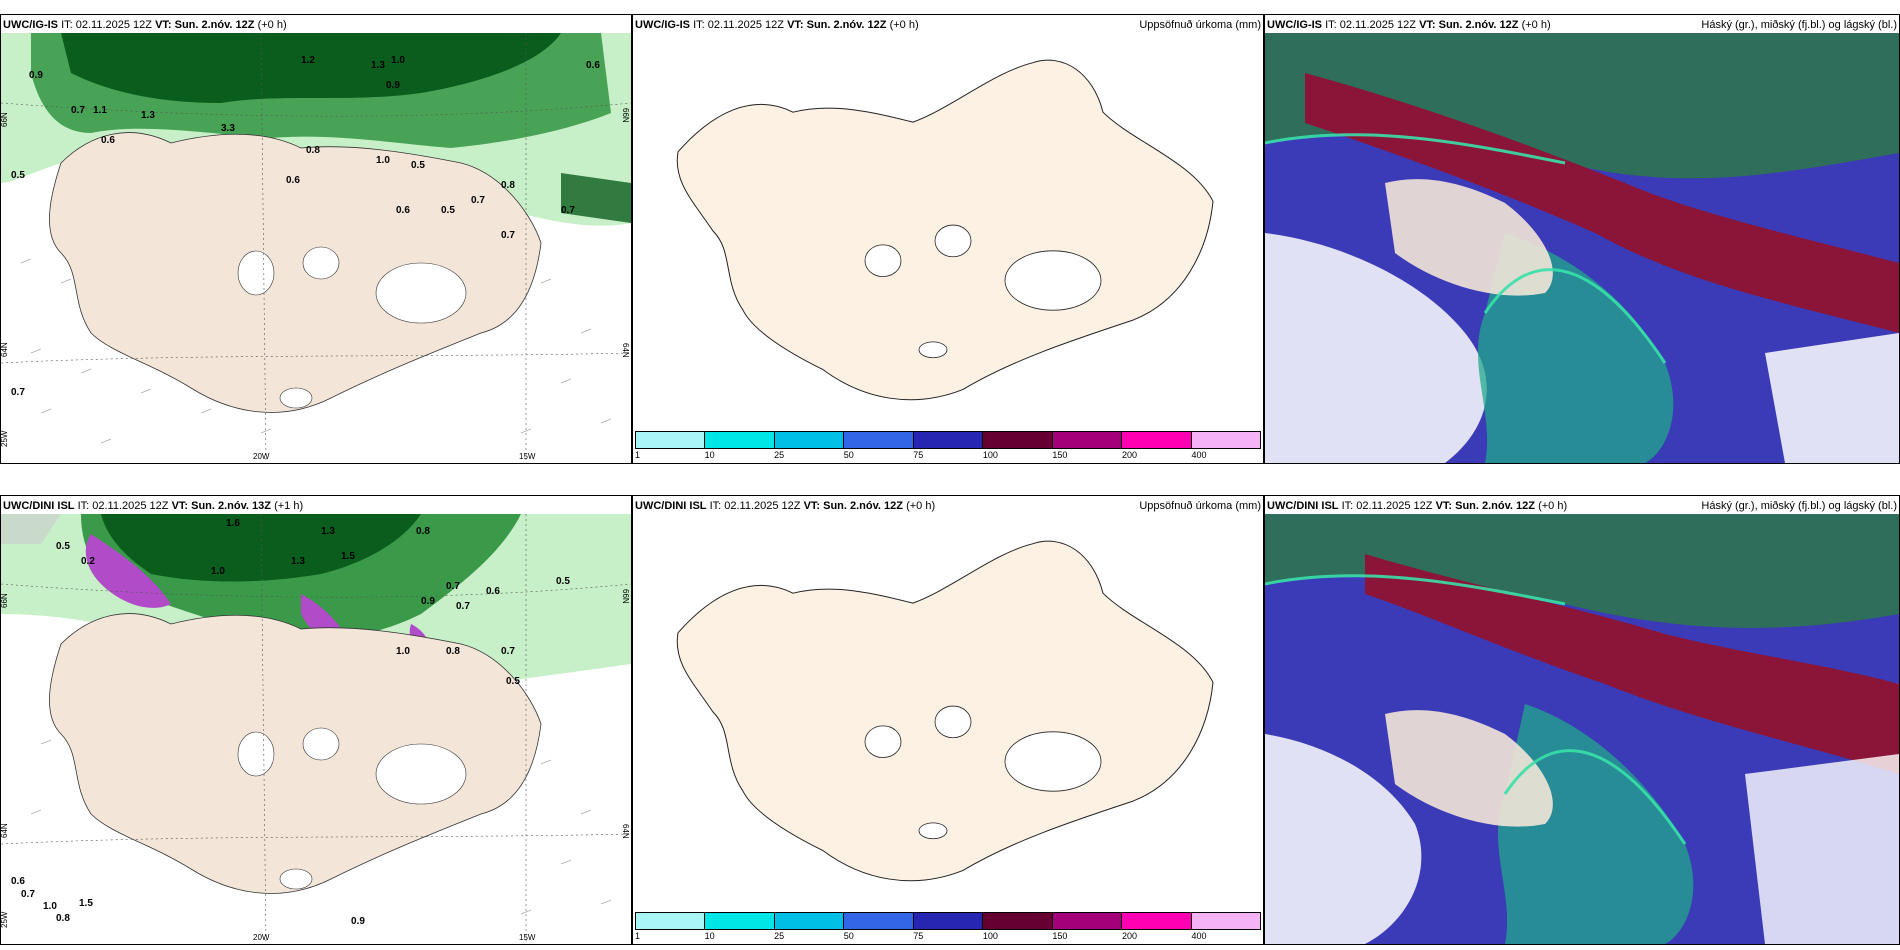 This screenshot has height=950, width=1900. What do you see at coordinates (1199, 455) in the screenshot?
I see `colorbar-tick: 400` at bounding box center [1199, 455].